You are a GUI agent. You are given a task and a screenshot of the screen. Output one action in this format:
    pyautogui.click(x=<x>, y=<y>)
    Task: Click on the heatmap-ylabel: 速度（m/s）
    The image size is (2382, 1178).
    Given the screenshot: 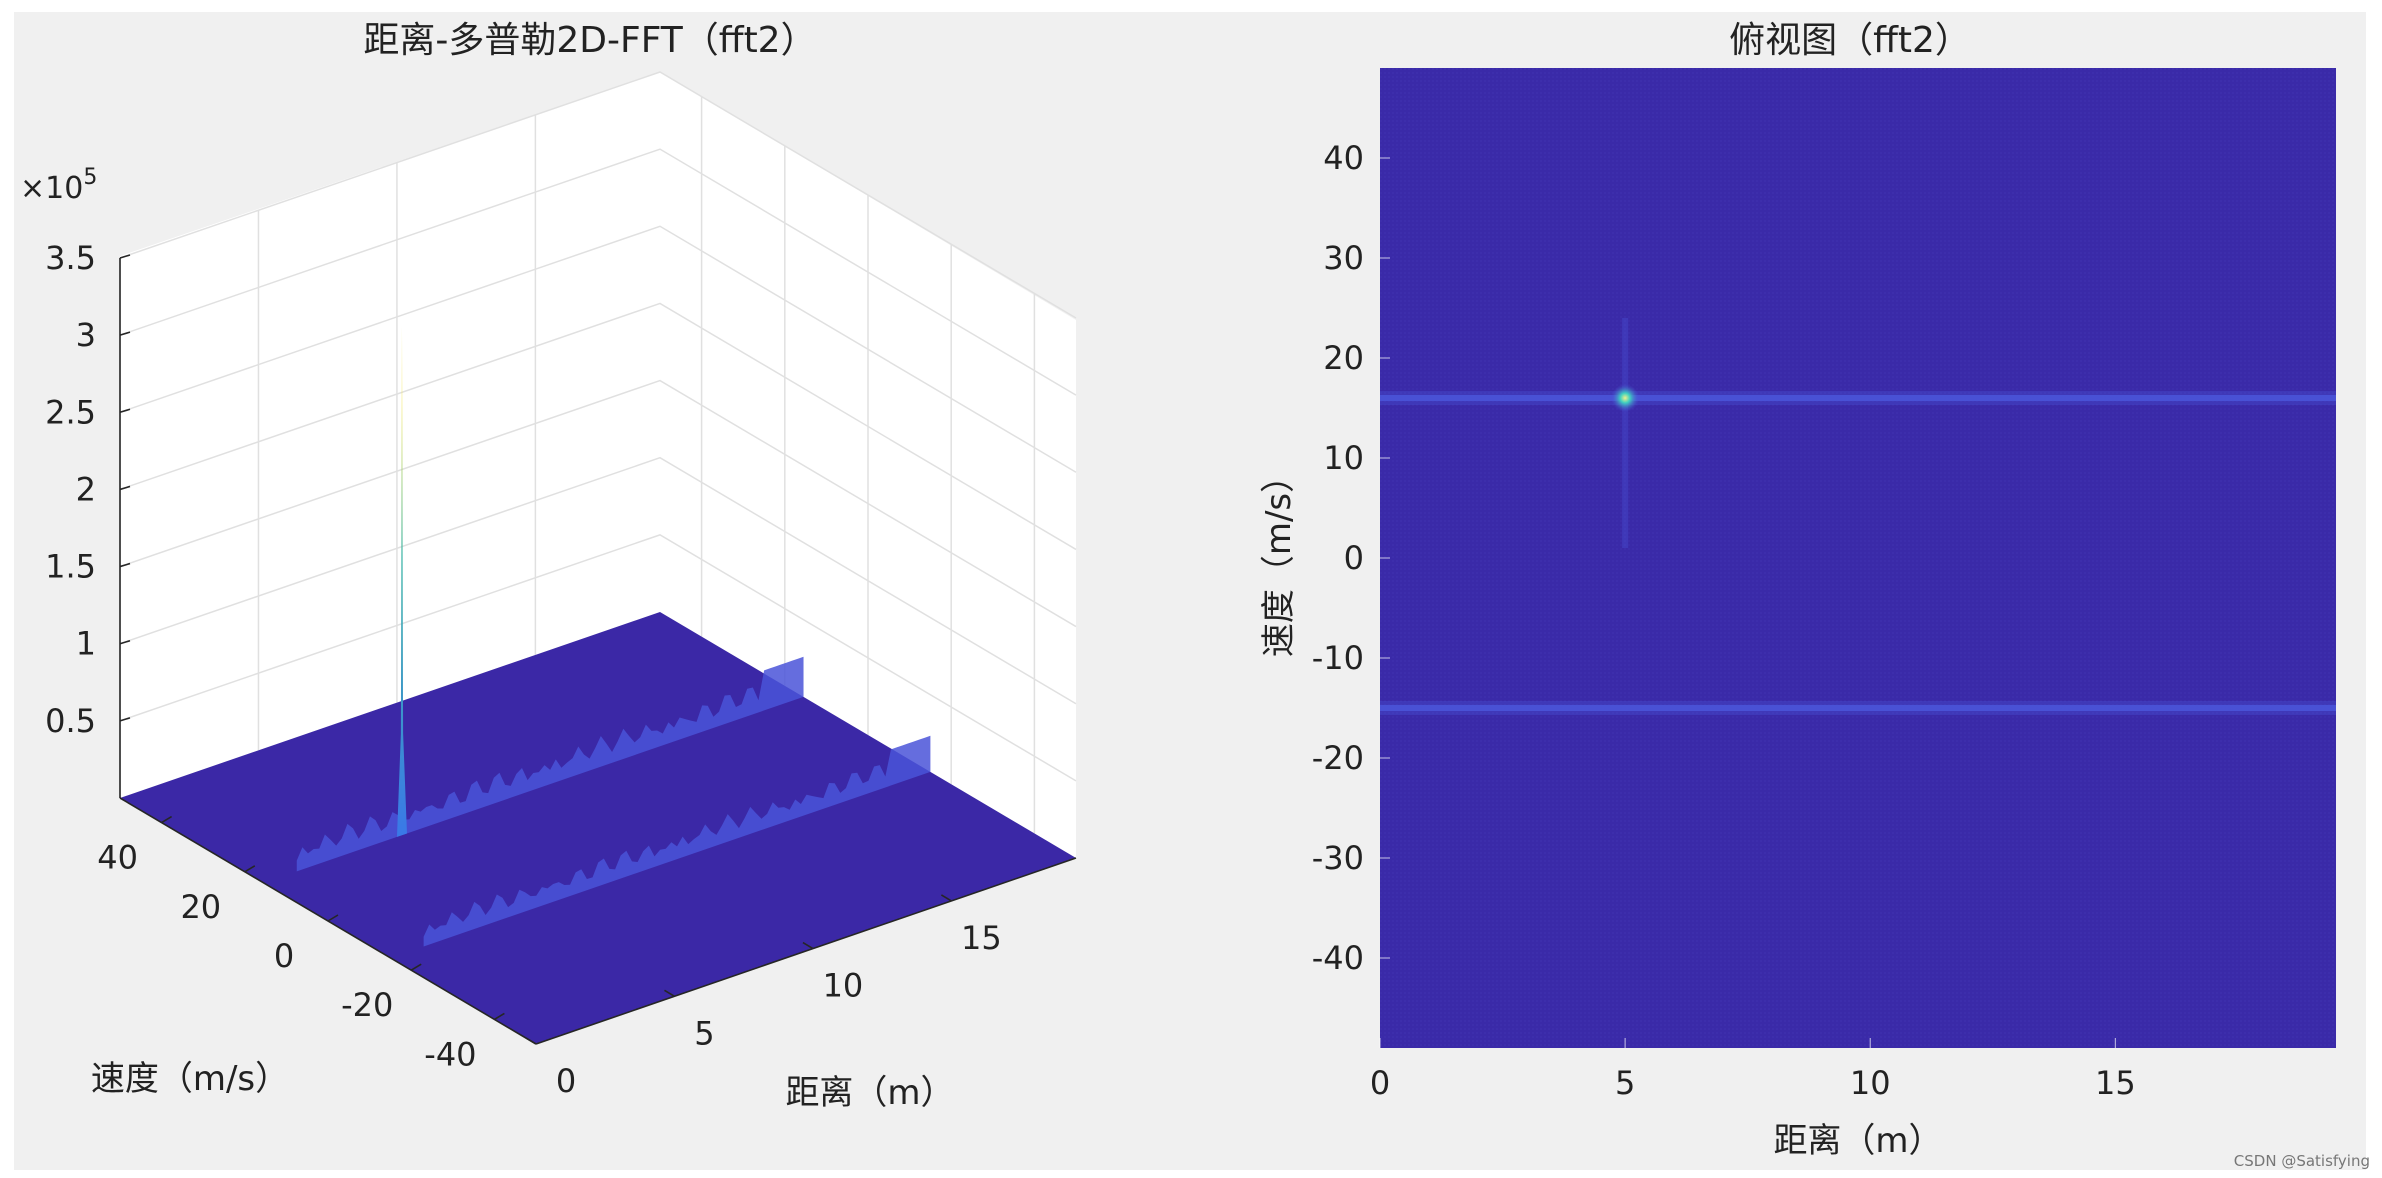 What is the action you would take?
    pyautogui.click(x=1279, y=558)
    